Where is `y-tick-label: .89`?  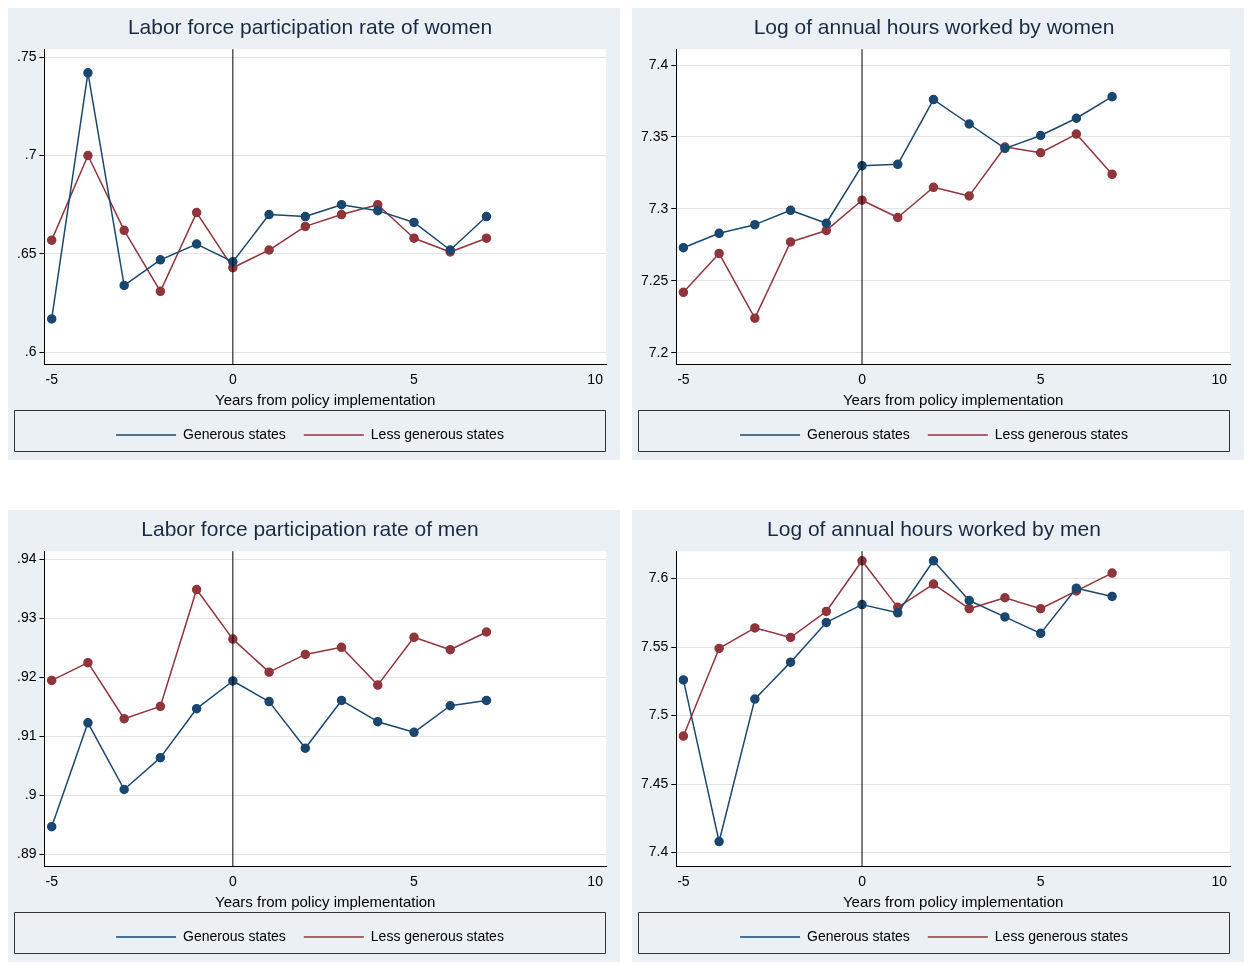
y-tick-label: .89 is located at coordinates (26, 853).